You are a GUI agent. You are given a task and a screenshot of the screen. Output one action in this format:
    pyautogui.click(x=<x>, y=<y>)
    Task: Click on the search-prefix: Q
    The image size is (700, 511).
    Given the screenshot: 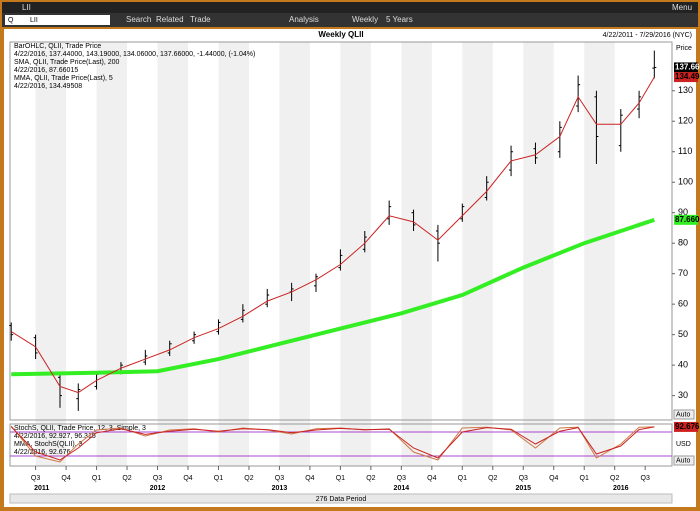 What is the action you would take?
    pyautogui.click(x=11, y=20)
    